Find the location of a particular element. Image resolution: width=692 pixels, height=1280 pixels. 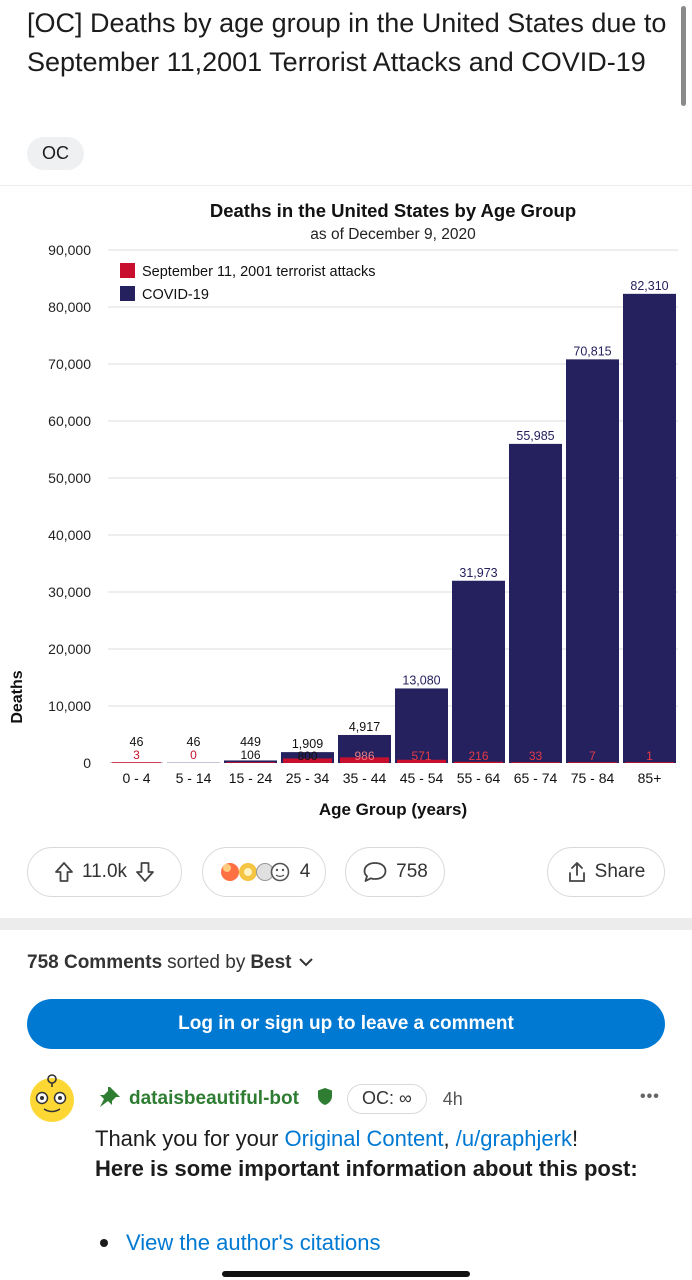

y-tick-label: 10,000 is located at coordinates (69, 706).